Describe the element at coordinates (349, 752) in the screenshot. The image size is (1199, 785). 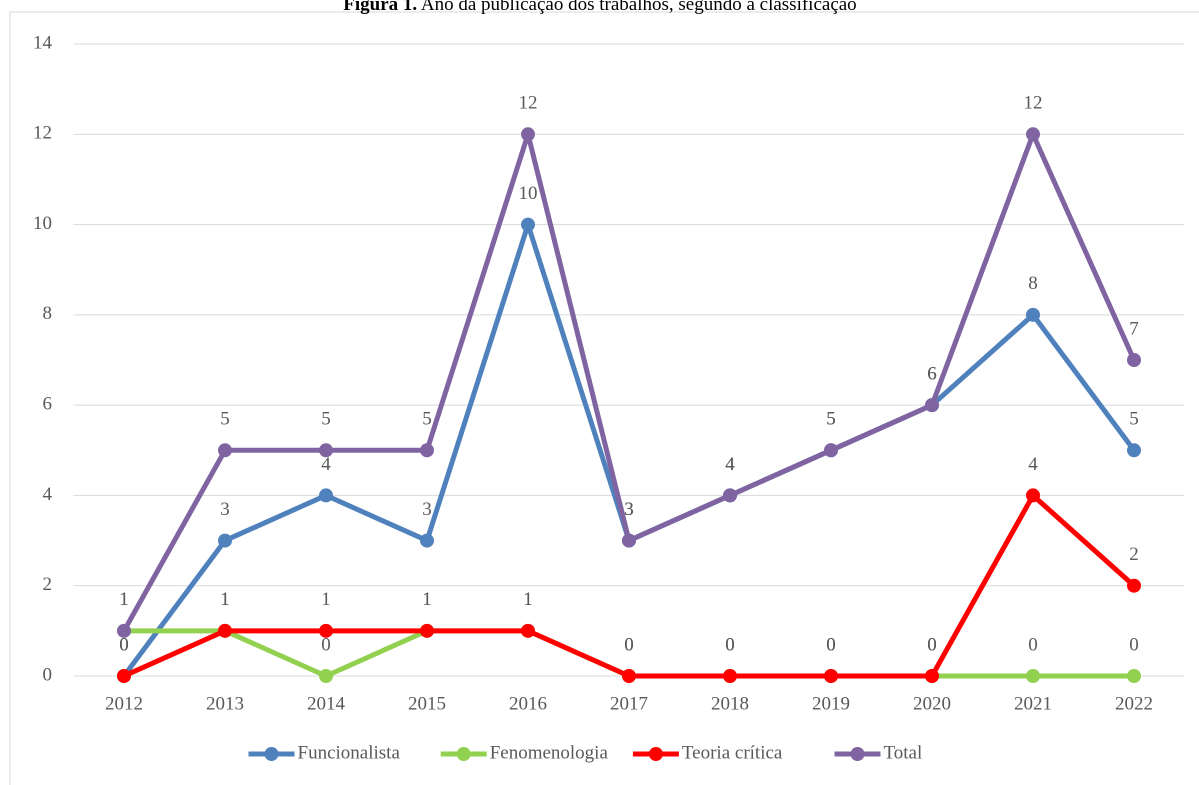
I see `legend-label: Funcionalista` at that location.